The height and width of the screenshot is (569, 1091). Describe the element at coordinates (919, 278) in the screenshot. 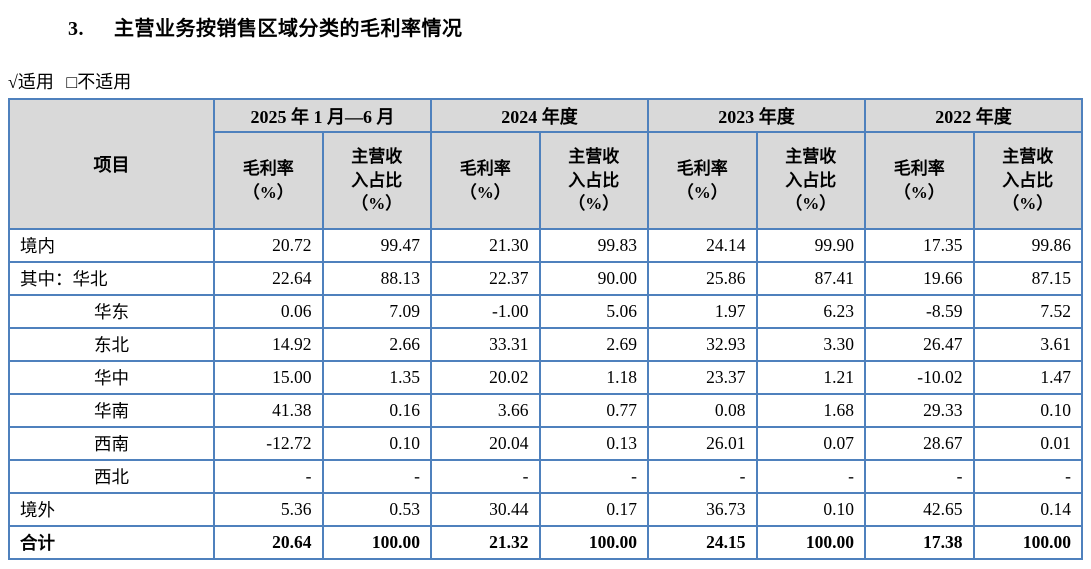

I see `value-cell: 19.66` at that location.